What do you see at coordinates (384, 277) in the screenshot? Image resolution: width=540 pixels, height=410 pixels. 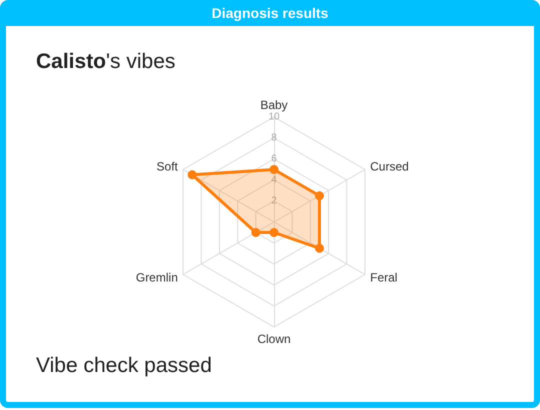 I see `spoke-label: Feral` at bounding box center [384, 277].